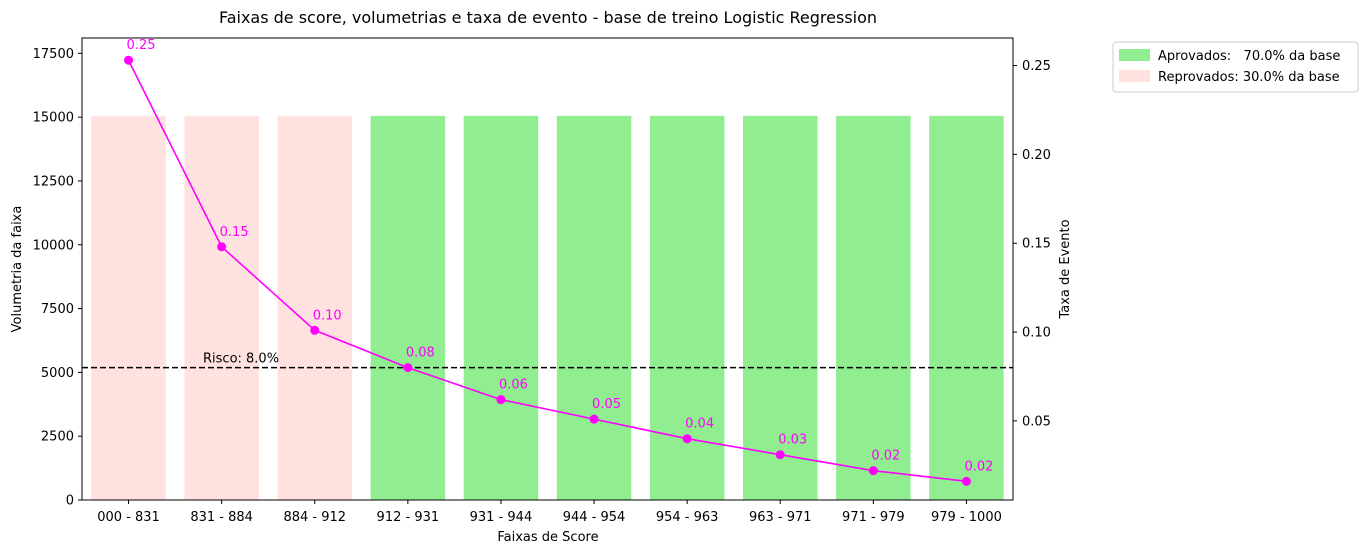 This screenshot has width=1367, height=553. What do you see at coordinates (501, 517) in the screenshot?
I see `x-tick-label: 931 - 944` at bounding box center [501, 517].